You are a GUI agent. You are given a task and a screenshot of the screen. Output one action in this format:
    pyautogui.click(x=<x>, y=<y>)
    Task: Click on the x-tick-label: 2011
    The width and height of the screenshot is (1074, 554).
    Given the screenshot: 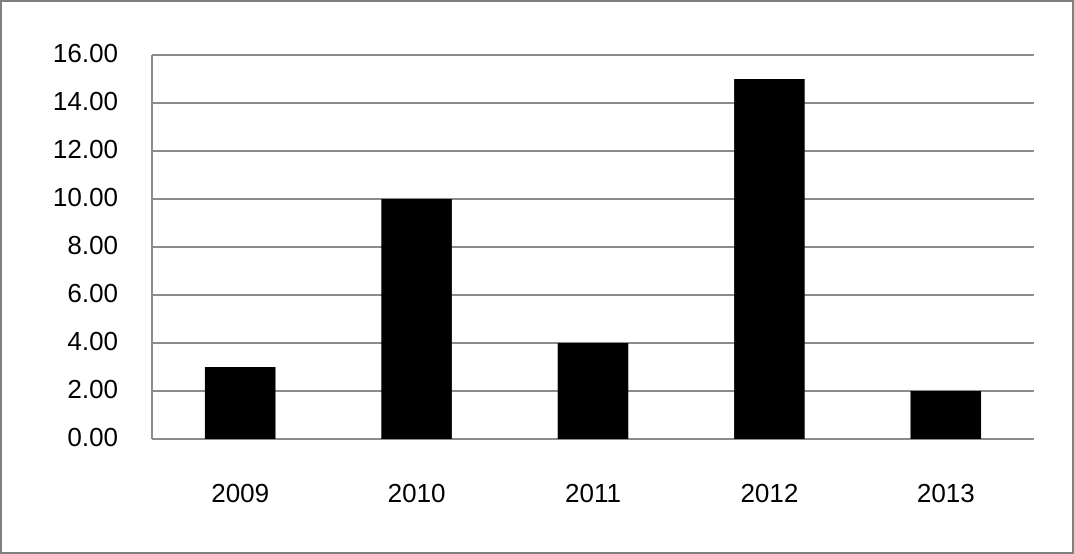 What is the action you would take?
    pyautogui.click(x=593, y=493)
    